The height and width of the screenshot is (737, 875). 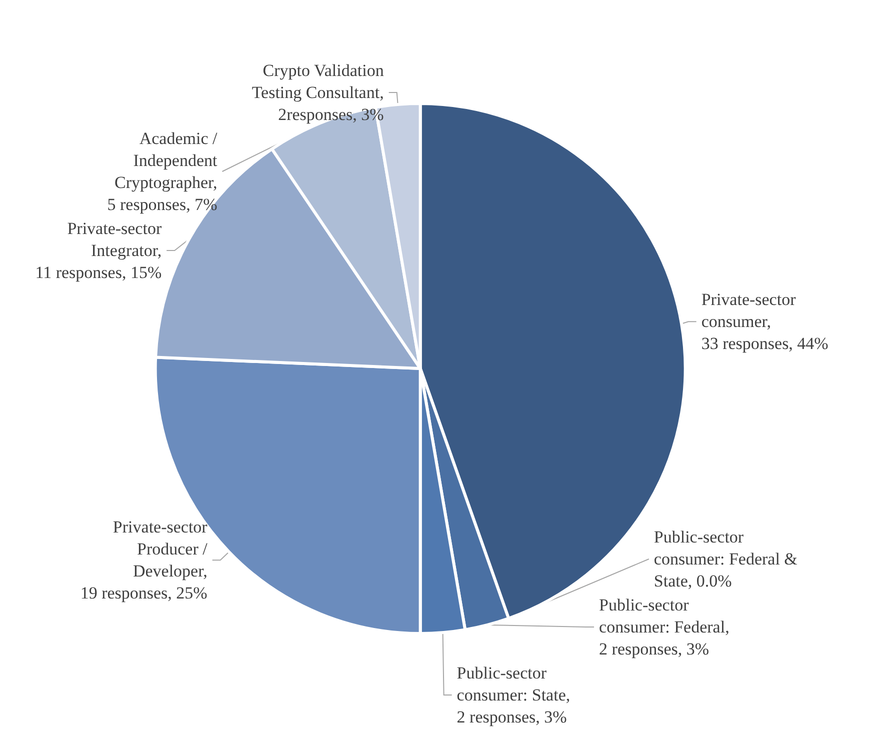 What do you see at coordinates (764, 322) in the screenshot?
I see `slice-label: Private-sector consumer, 33 responses, 44%` at bounding box center [764, 322].